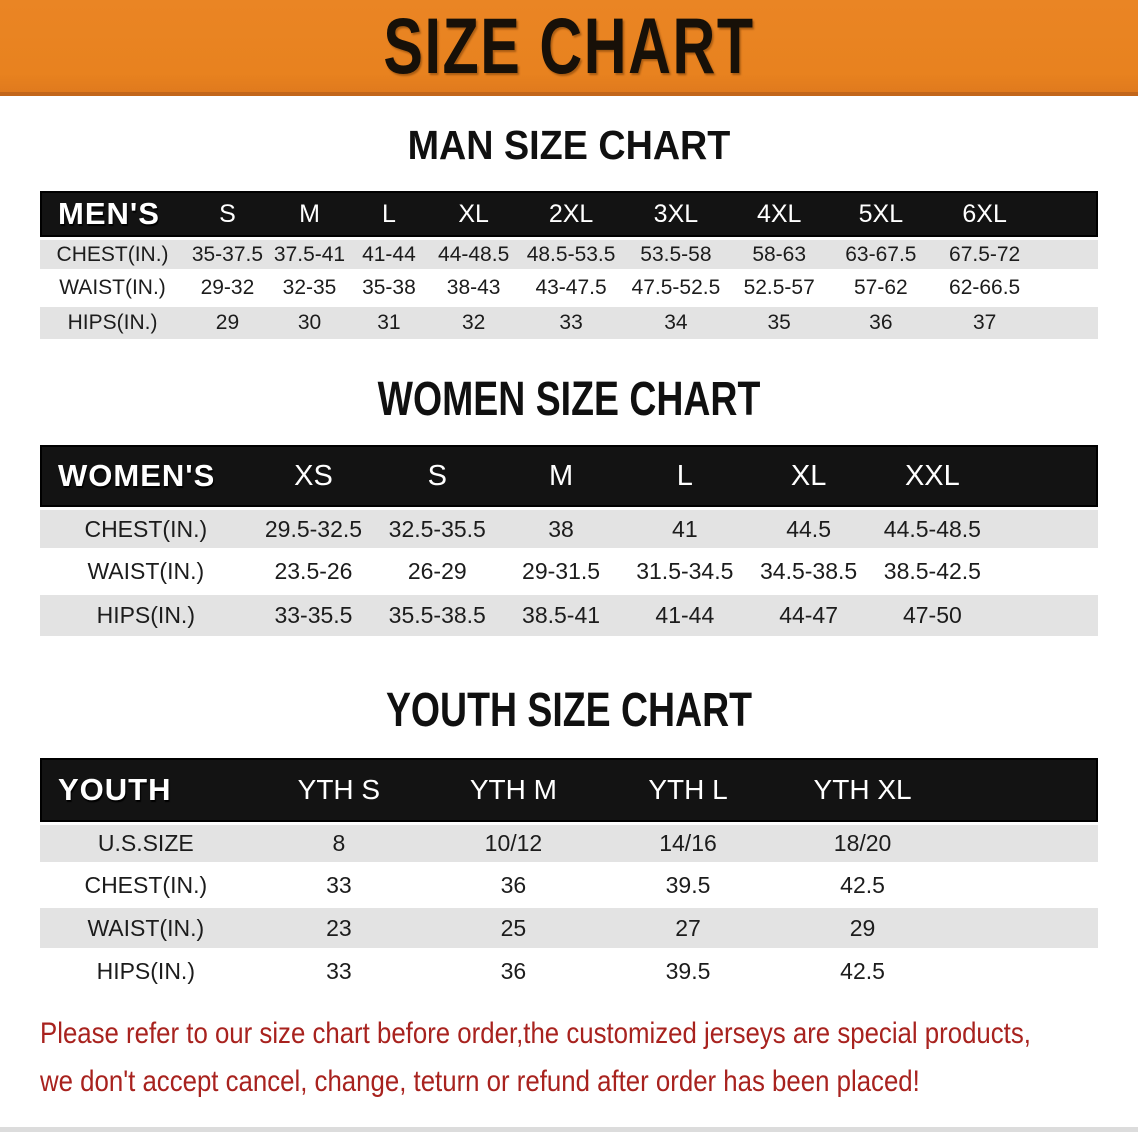  What do you see at coordinates (227, 289) in the screenshot?
I see `measurement-value-cell: 29-32` at bounding box center [227, 289].